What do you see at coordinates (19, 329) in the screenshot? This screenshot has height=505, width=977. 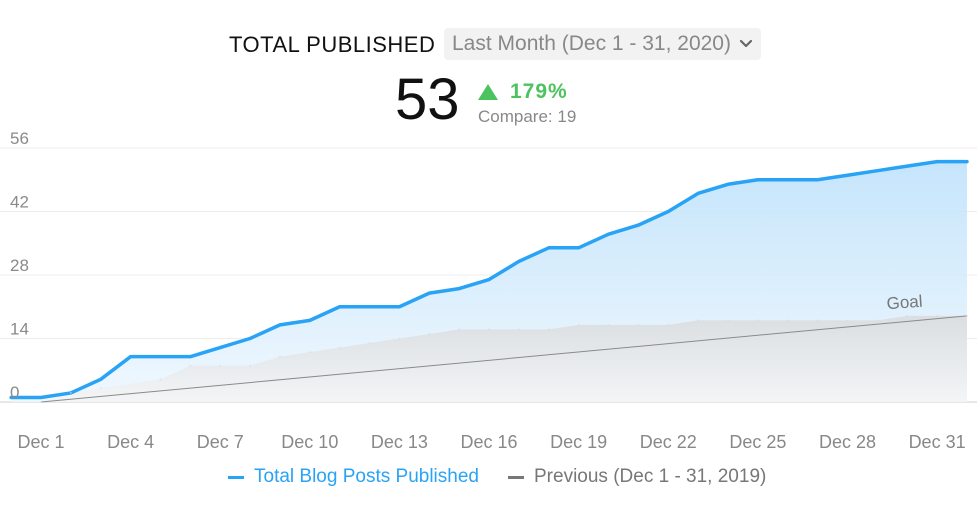 I see `y-tick-label: 14` at bounding box center [19, 329].